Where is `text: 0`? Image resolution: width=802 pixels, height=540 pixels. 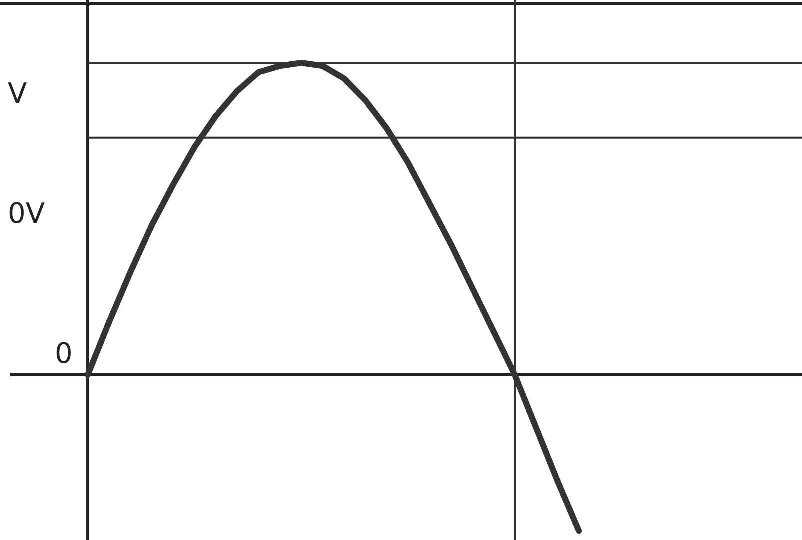 text: 0 is located at coordinates (64, 353).